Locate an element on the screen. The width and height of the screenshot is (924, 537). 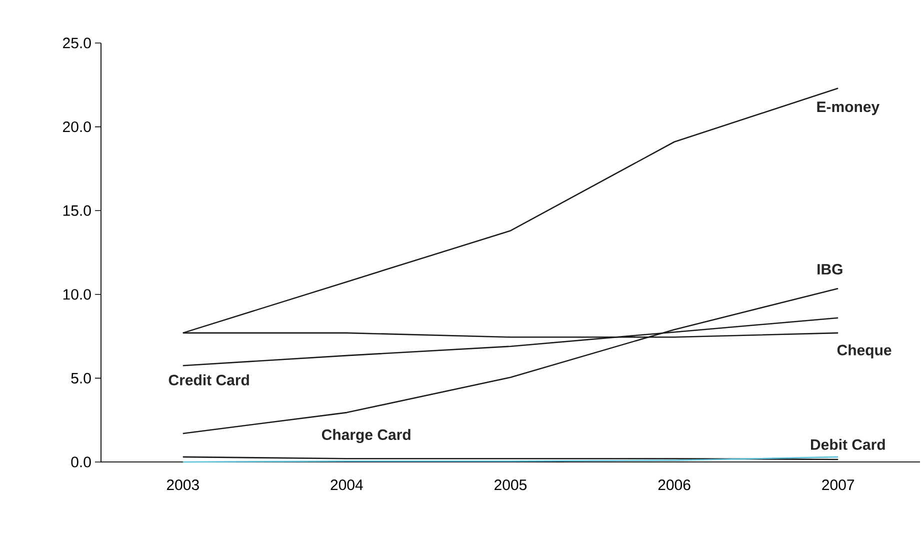
series-label: Debit Card is located at coordinates (848, 444).